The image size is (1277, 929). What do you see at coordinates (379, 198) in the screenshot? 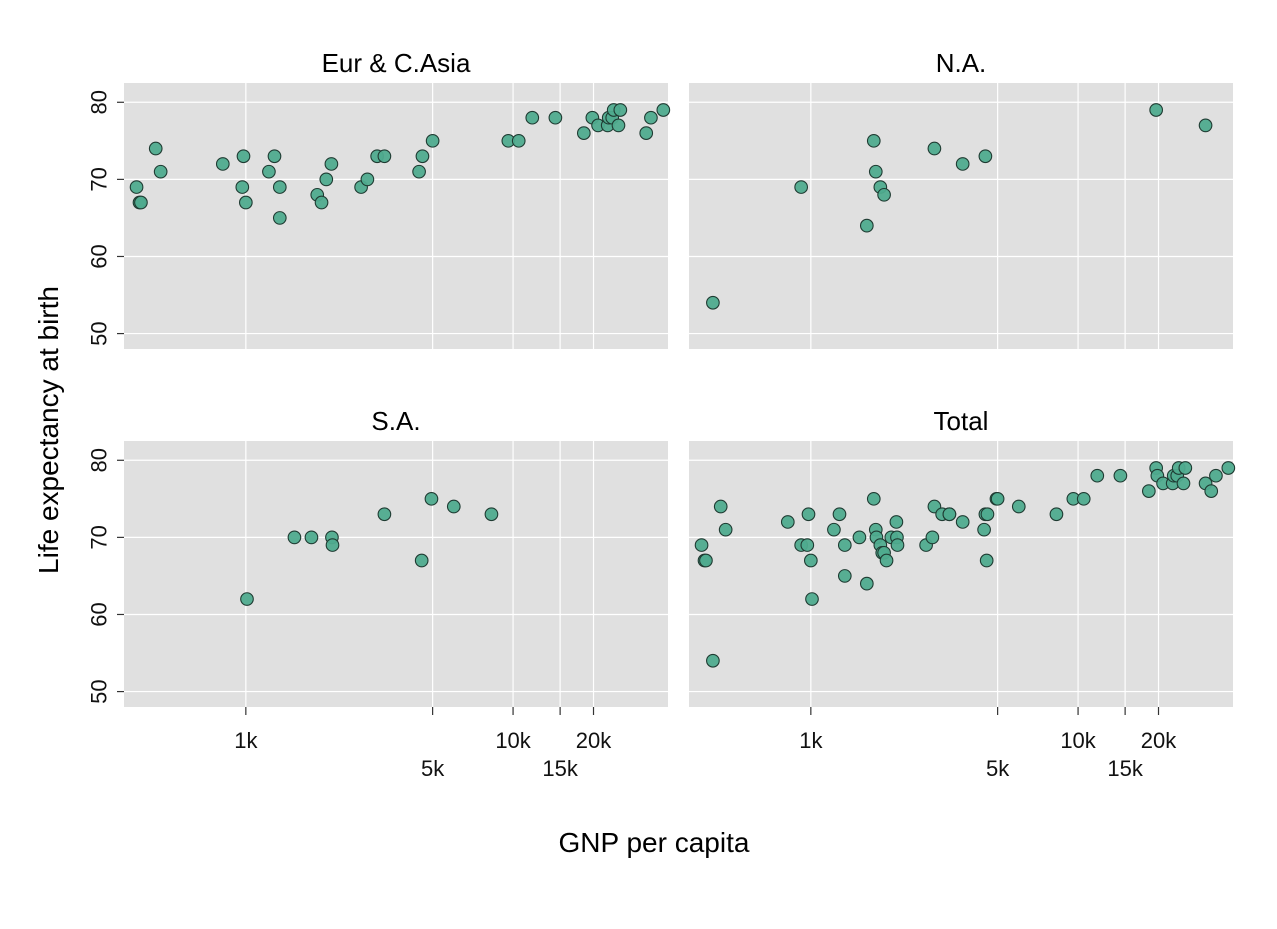
I see `panel-0: Eur & C.Asia 50 60 70 80` at bounding box center [379, 198].